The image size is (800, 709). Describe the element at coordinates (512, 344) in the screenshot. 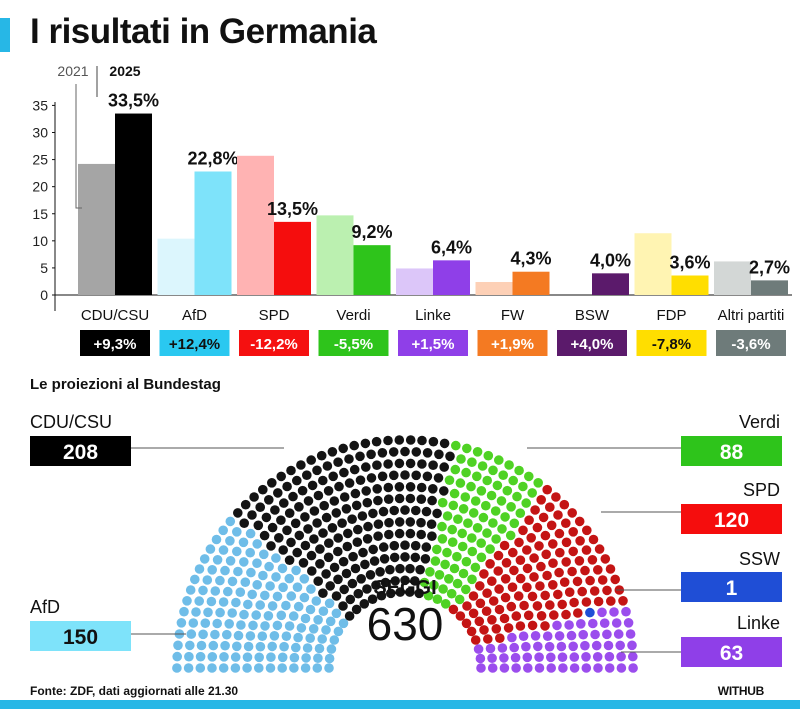

I see `change-badge-label: +1,9%` at that location.